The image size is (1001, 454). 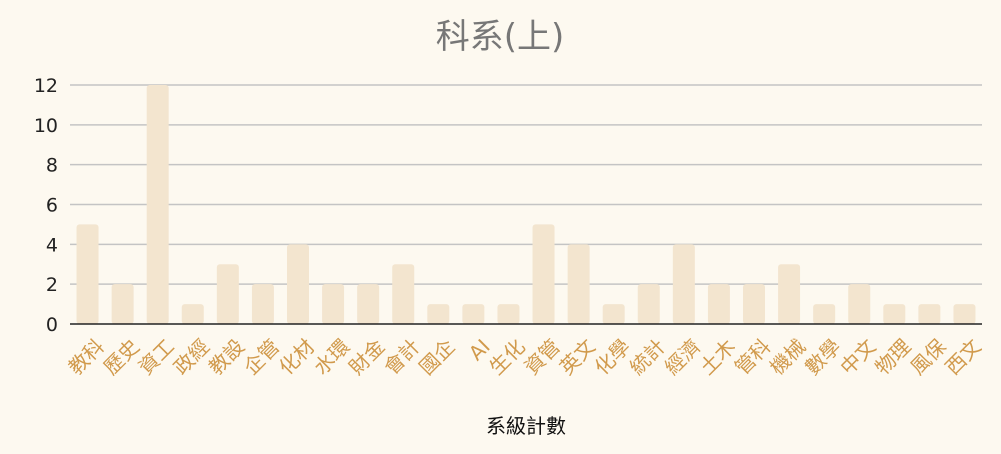 What do you see at coordinates (366, 356) in the screenshot?
I see `x-tick-label: 財金` at bounding box center [366, 356].